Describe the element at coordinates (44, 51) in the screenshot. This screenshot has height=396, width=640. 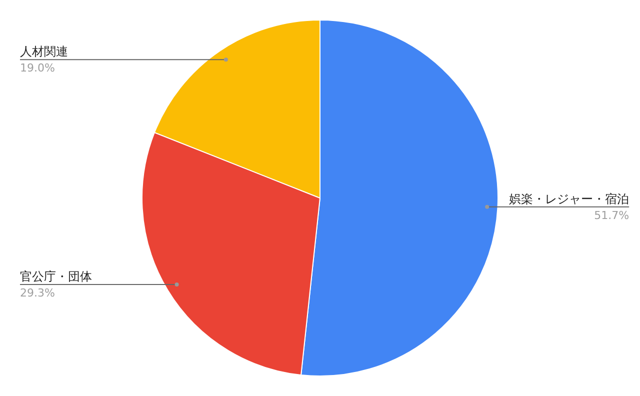
I see `slice-label: 人材関連` at that location.